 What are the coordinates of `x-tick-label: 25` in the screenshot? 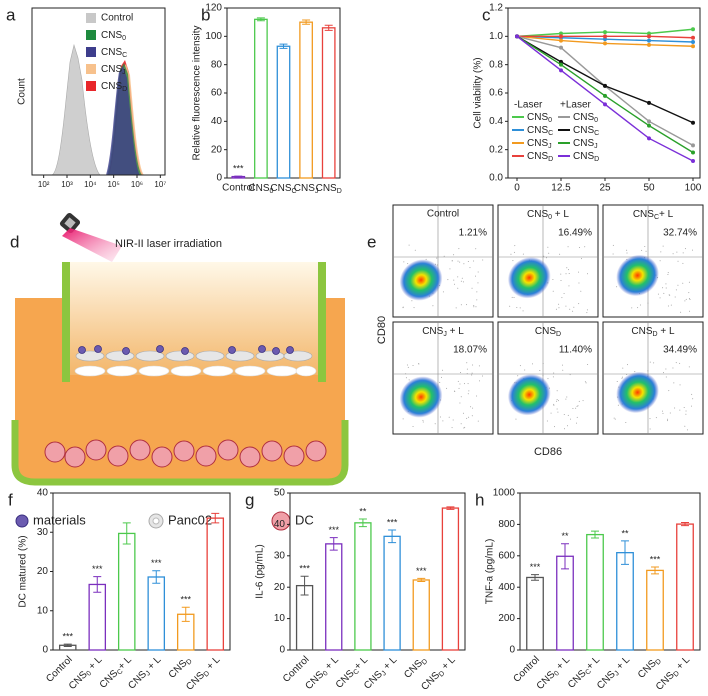 It's located at (605, 188).